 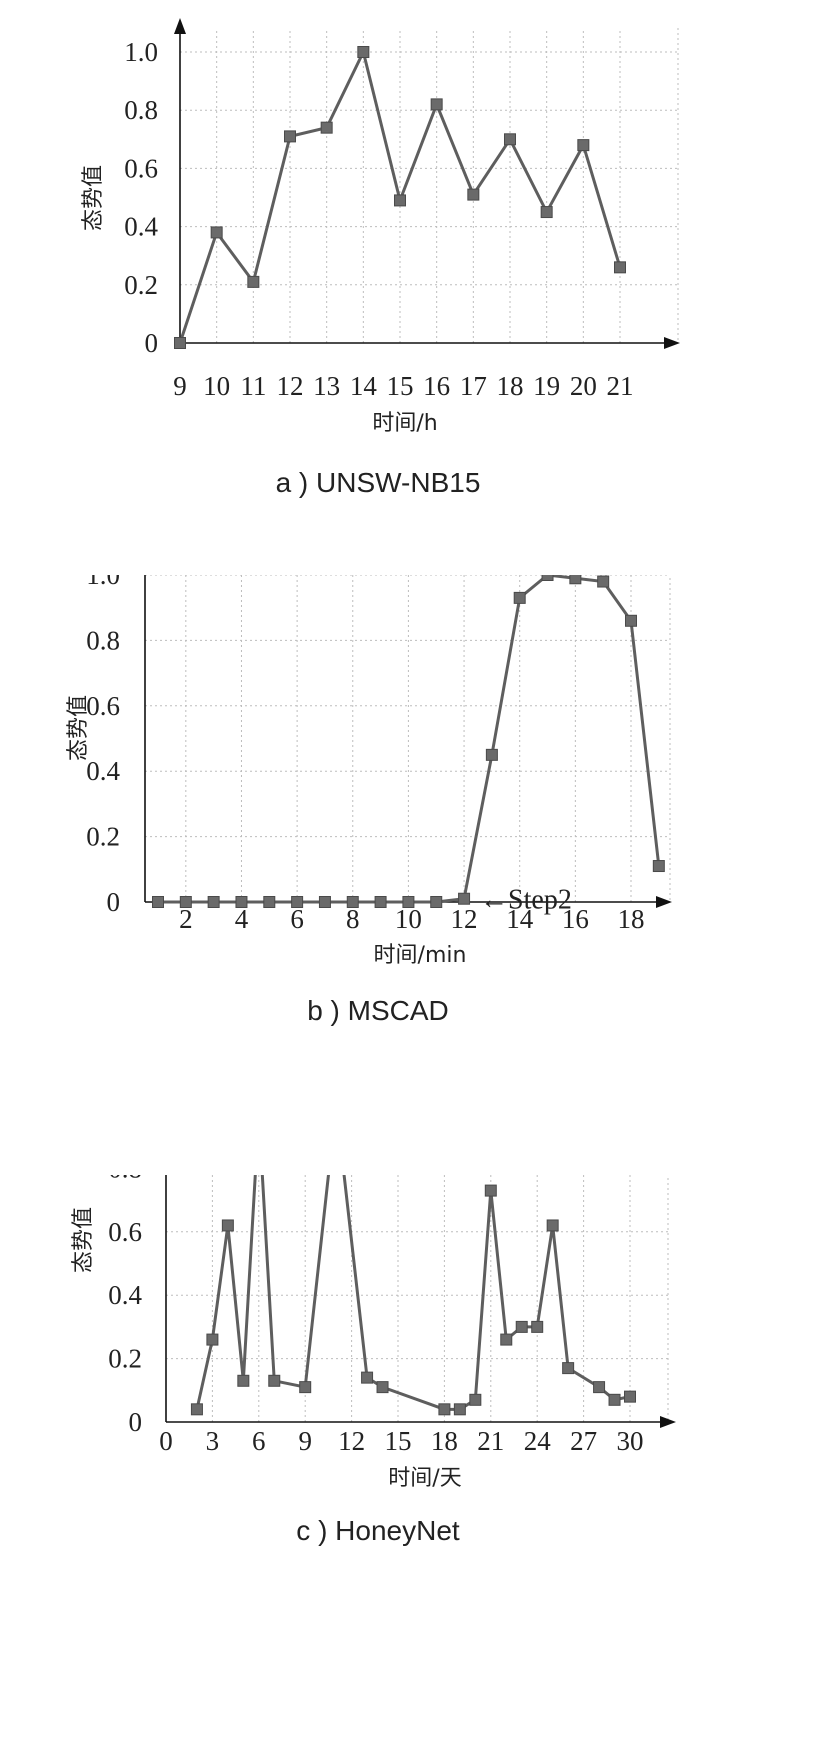 I want to click on x-tick-label: 27, so click(x=583, y=1441).